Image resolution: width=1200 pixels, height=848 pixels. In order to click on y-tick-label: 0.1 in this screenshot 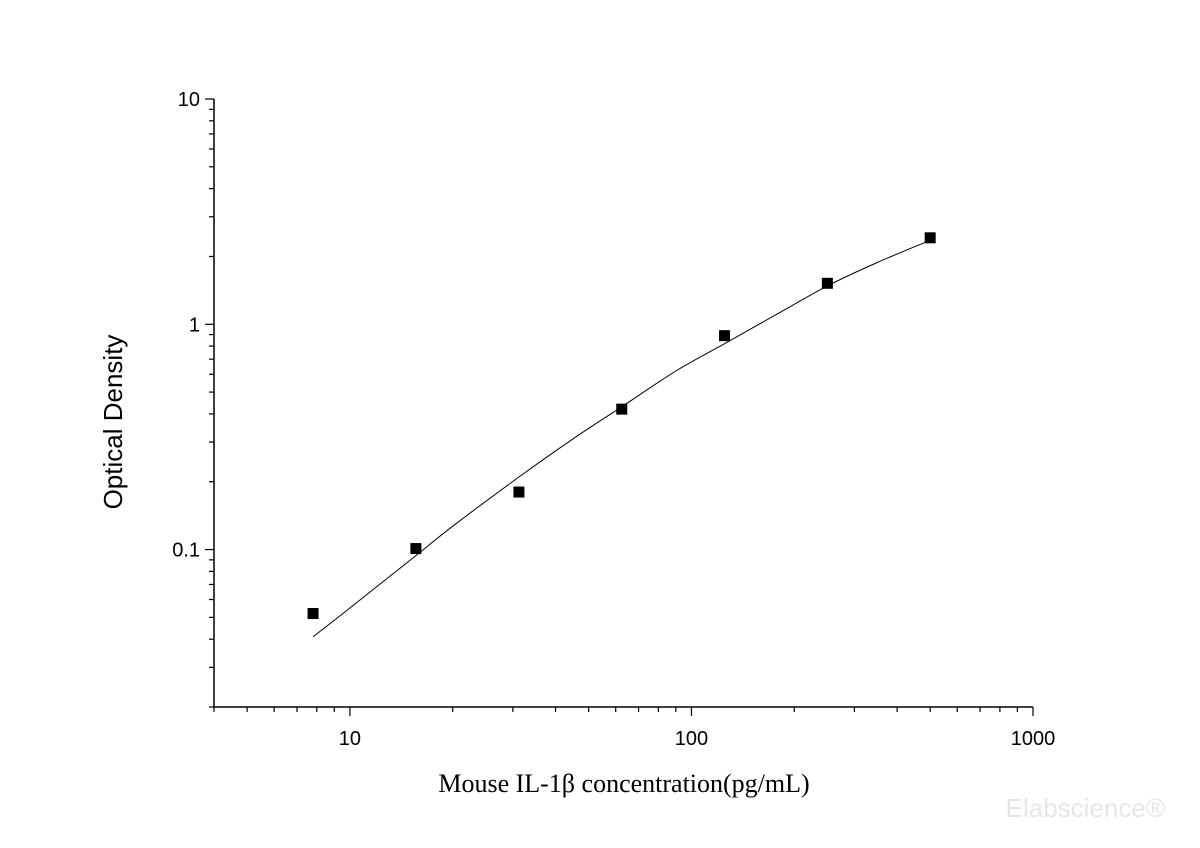, I will do `click(186, 551)`.